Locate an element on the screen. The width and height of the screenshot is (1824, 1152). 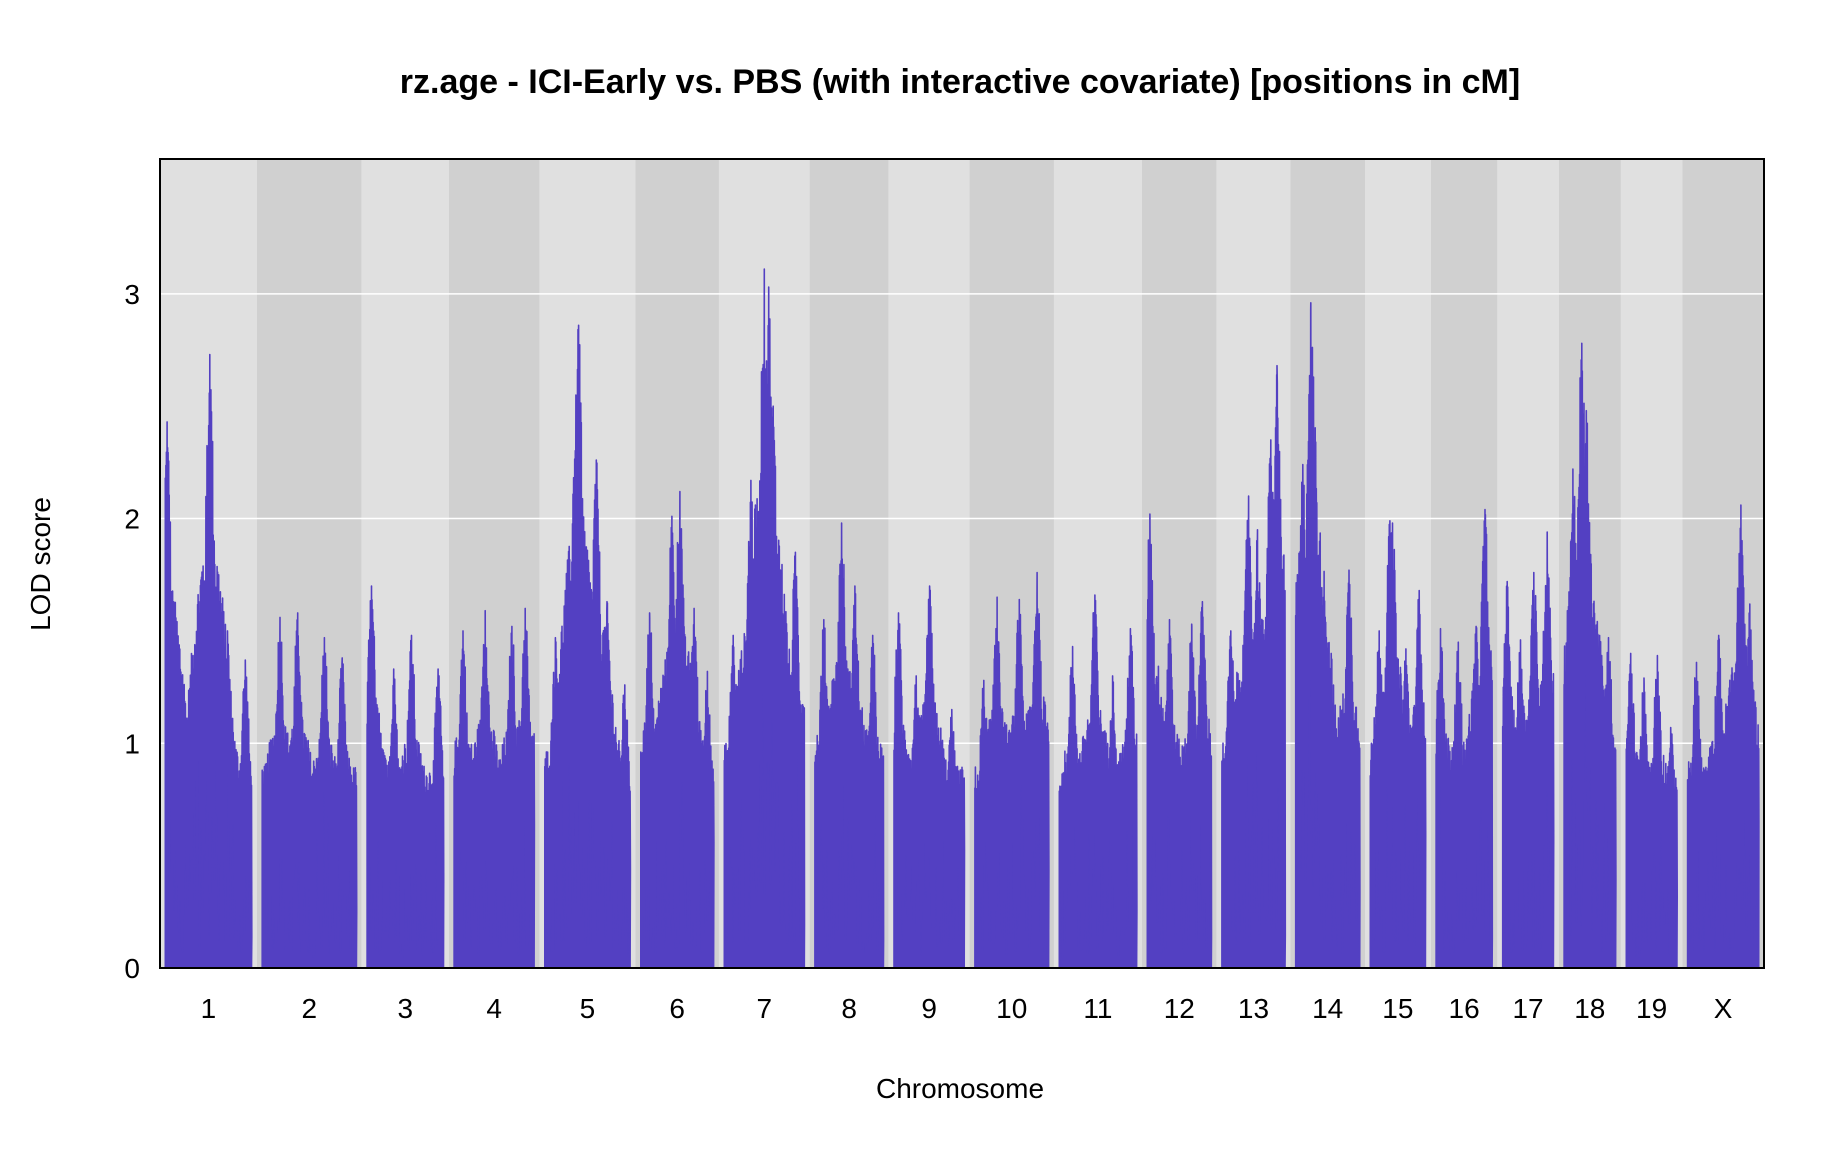
x-tick-label: 13 is located at coordinates (1253, 1008).